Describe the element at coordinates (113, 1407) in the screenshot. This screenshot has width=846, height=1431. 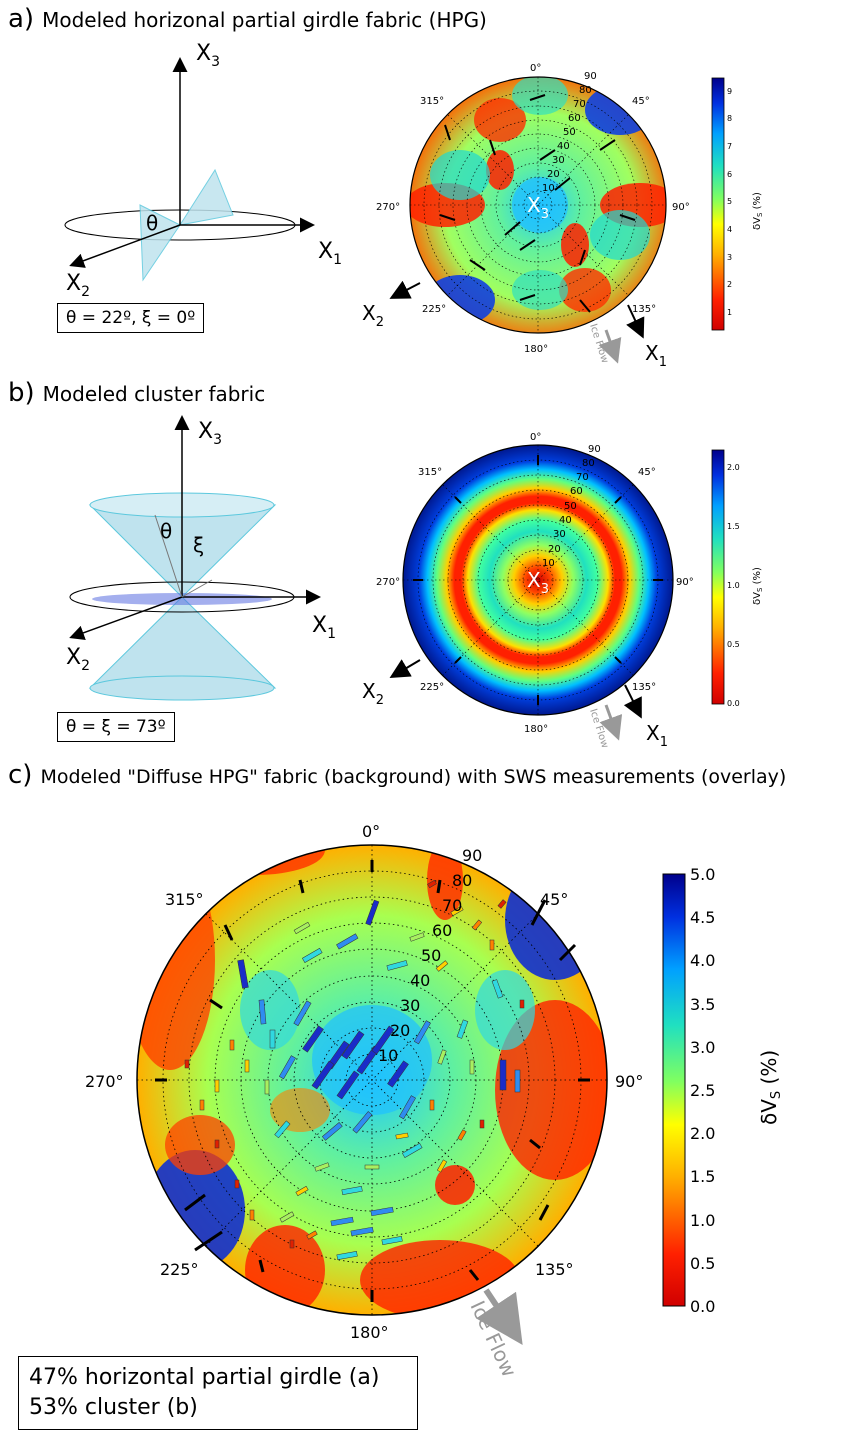
I see `panel-c-summary-line2: 53% cluster (b)` at that location.